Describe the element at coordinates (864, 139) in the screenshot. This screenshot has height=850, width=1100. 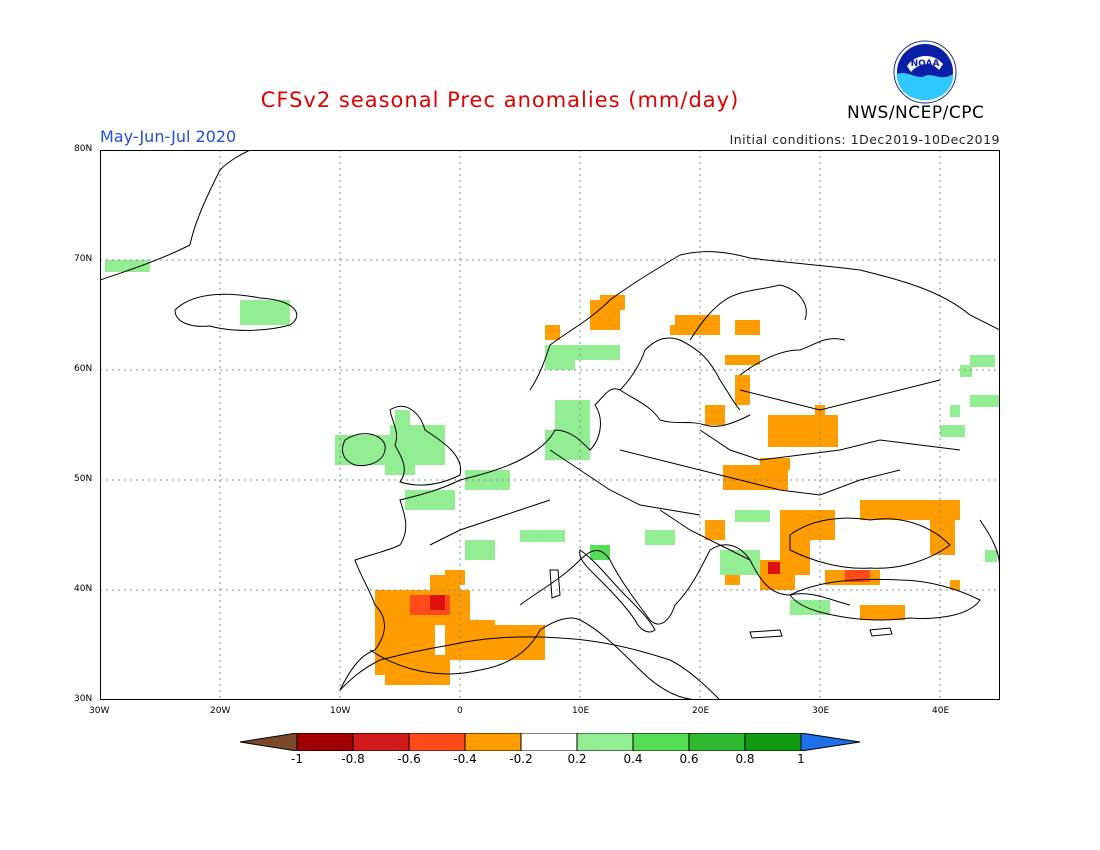
I see `initial-conditions-label: Initial conditions: 1Dec2019-10Dec2019` at that location.